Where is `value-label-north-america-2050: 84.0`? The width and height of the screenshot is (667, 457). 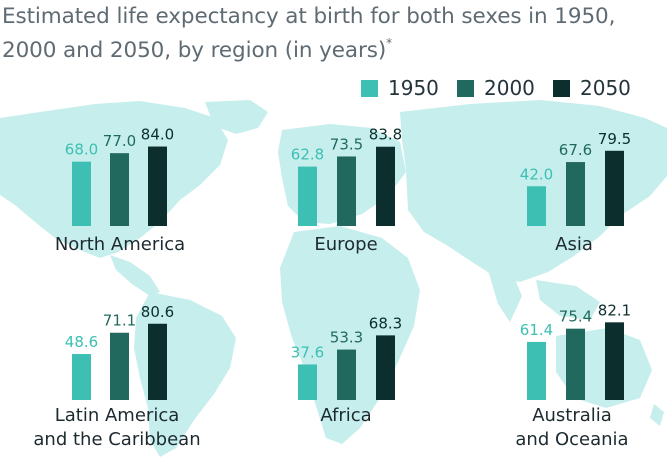
value-label-north-america-2050: 84.0 is located at coordinates (157, 135).